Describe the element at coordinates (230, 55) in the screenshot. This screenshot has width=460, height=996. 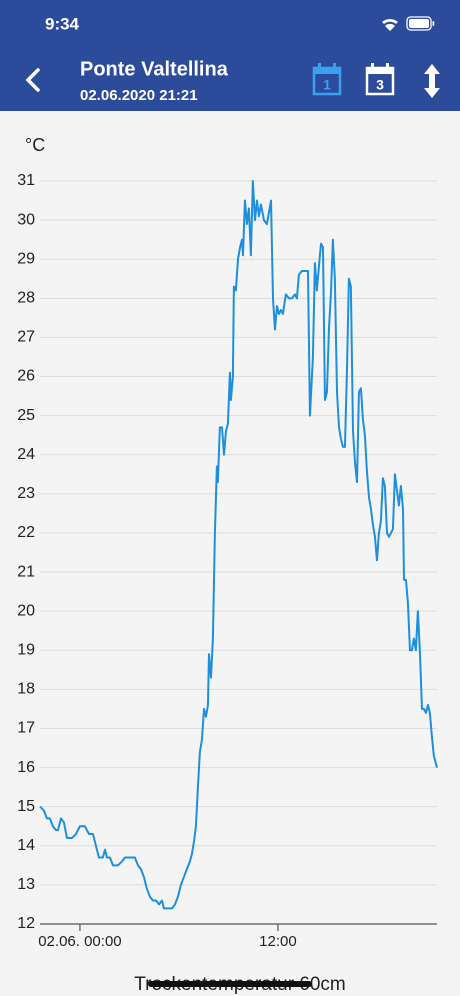
I see `header-bar` at that location.